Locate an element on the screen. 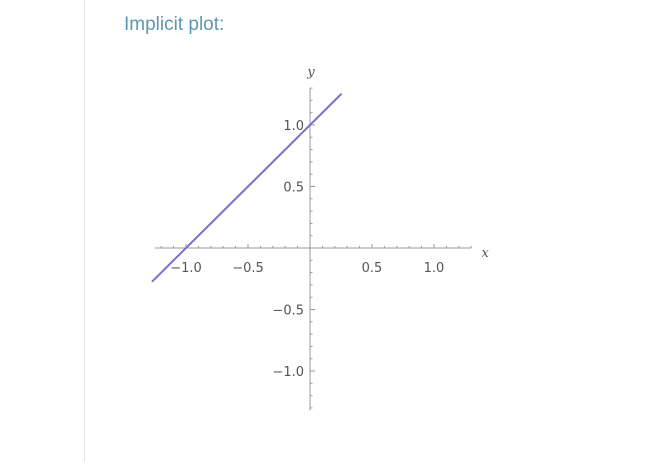  x-tick-label: 0.5 is located at coordinates (372, 268).